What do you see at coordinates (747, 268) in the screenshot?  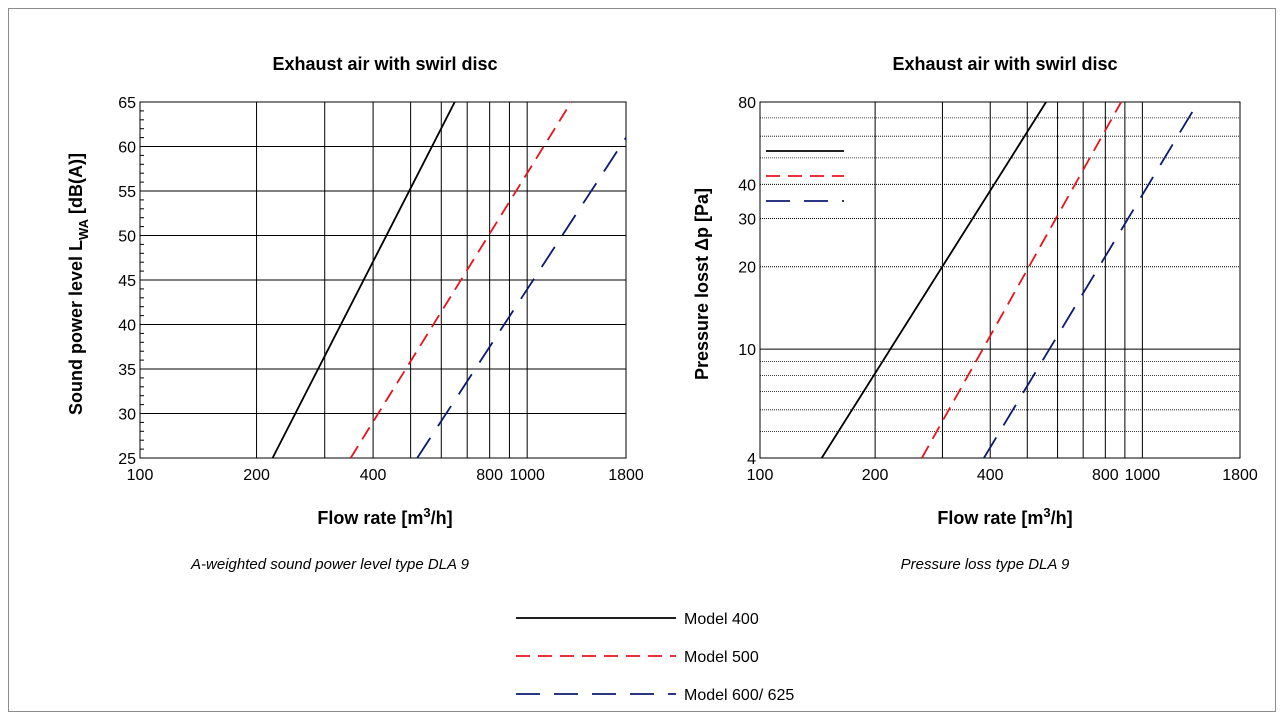 I see `right-y-tick-label: 20` at bounding box center [747, 268].